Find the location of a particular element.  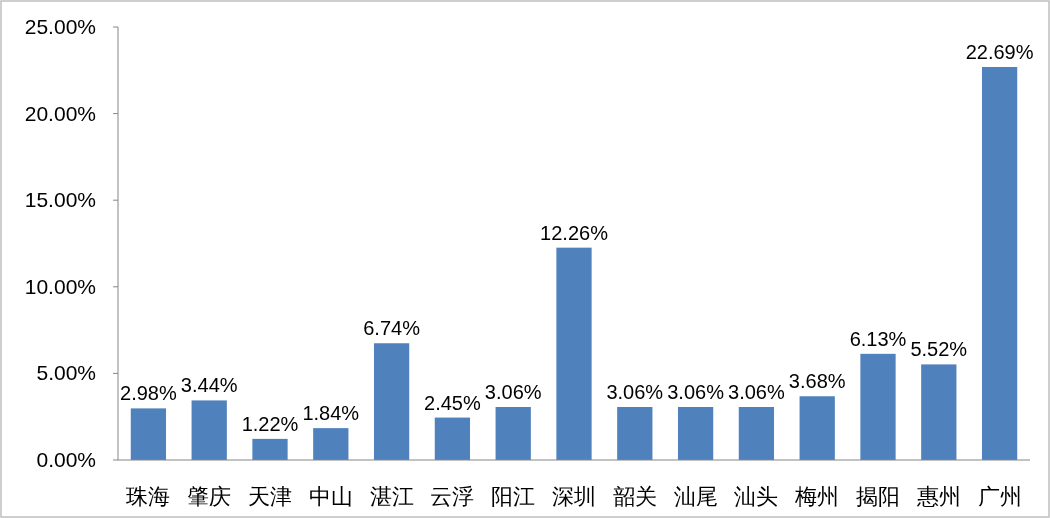

x-tick-label: 汕尾 is located at coordinates (695, 496).